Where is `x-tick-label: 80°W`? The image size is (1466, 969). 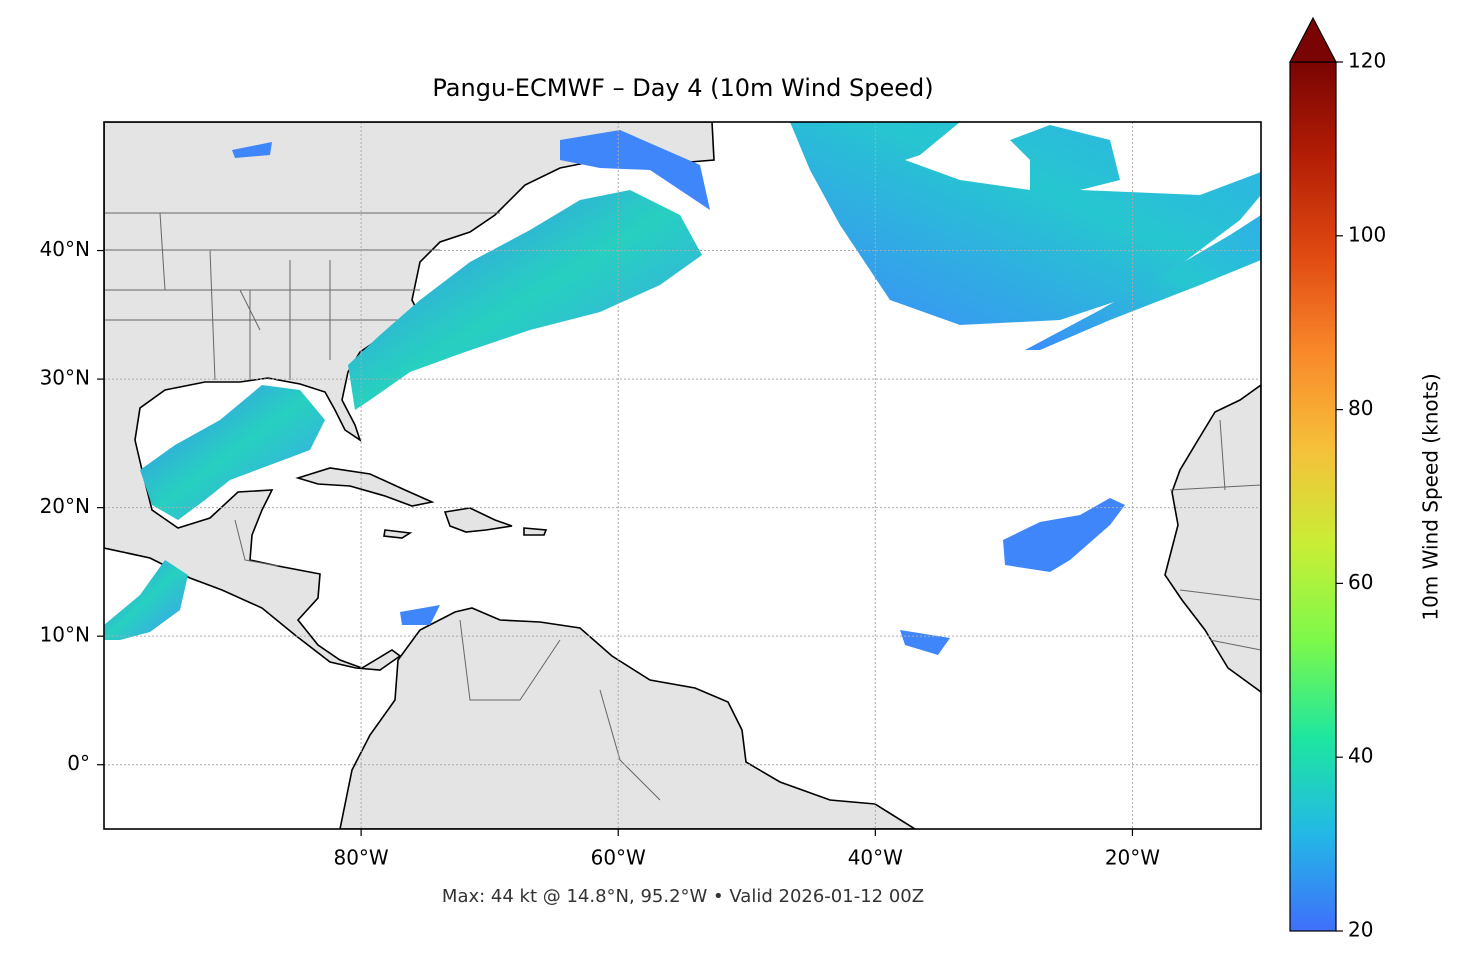
x-tick-label: 80°W is located at coordinates (360, 858).